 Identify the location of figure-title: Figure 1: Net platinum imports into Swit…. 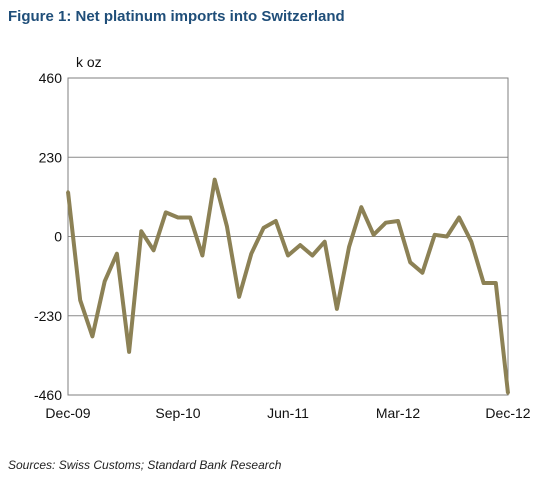
(176, 16).